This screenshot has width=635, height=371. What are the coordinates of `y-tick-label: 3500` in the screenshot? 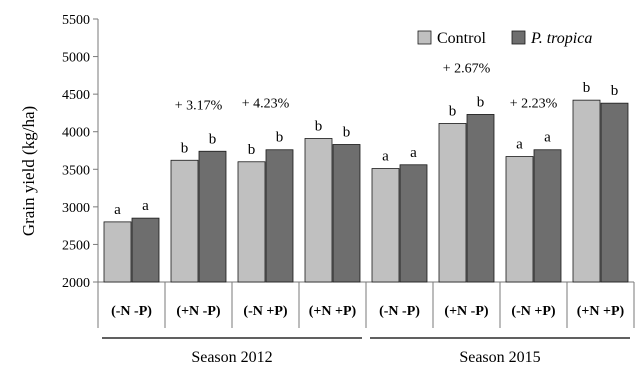 It's located at (76, 170).